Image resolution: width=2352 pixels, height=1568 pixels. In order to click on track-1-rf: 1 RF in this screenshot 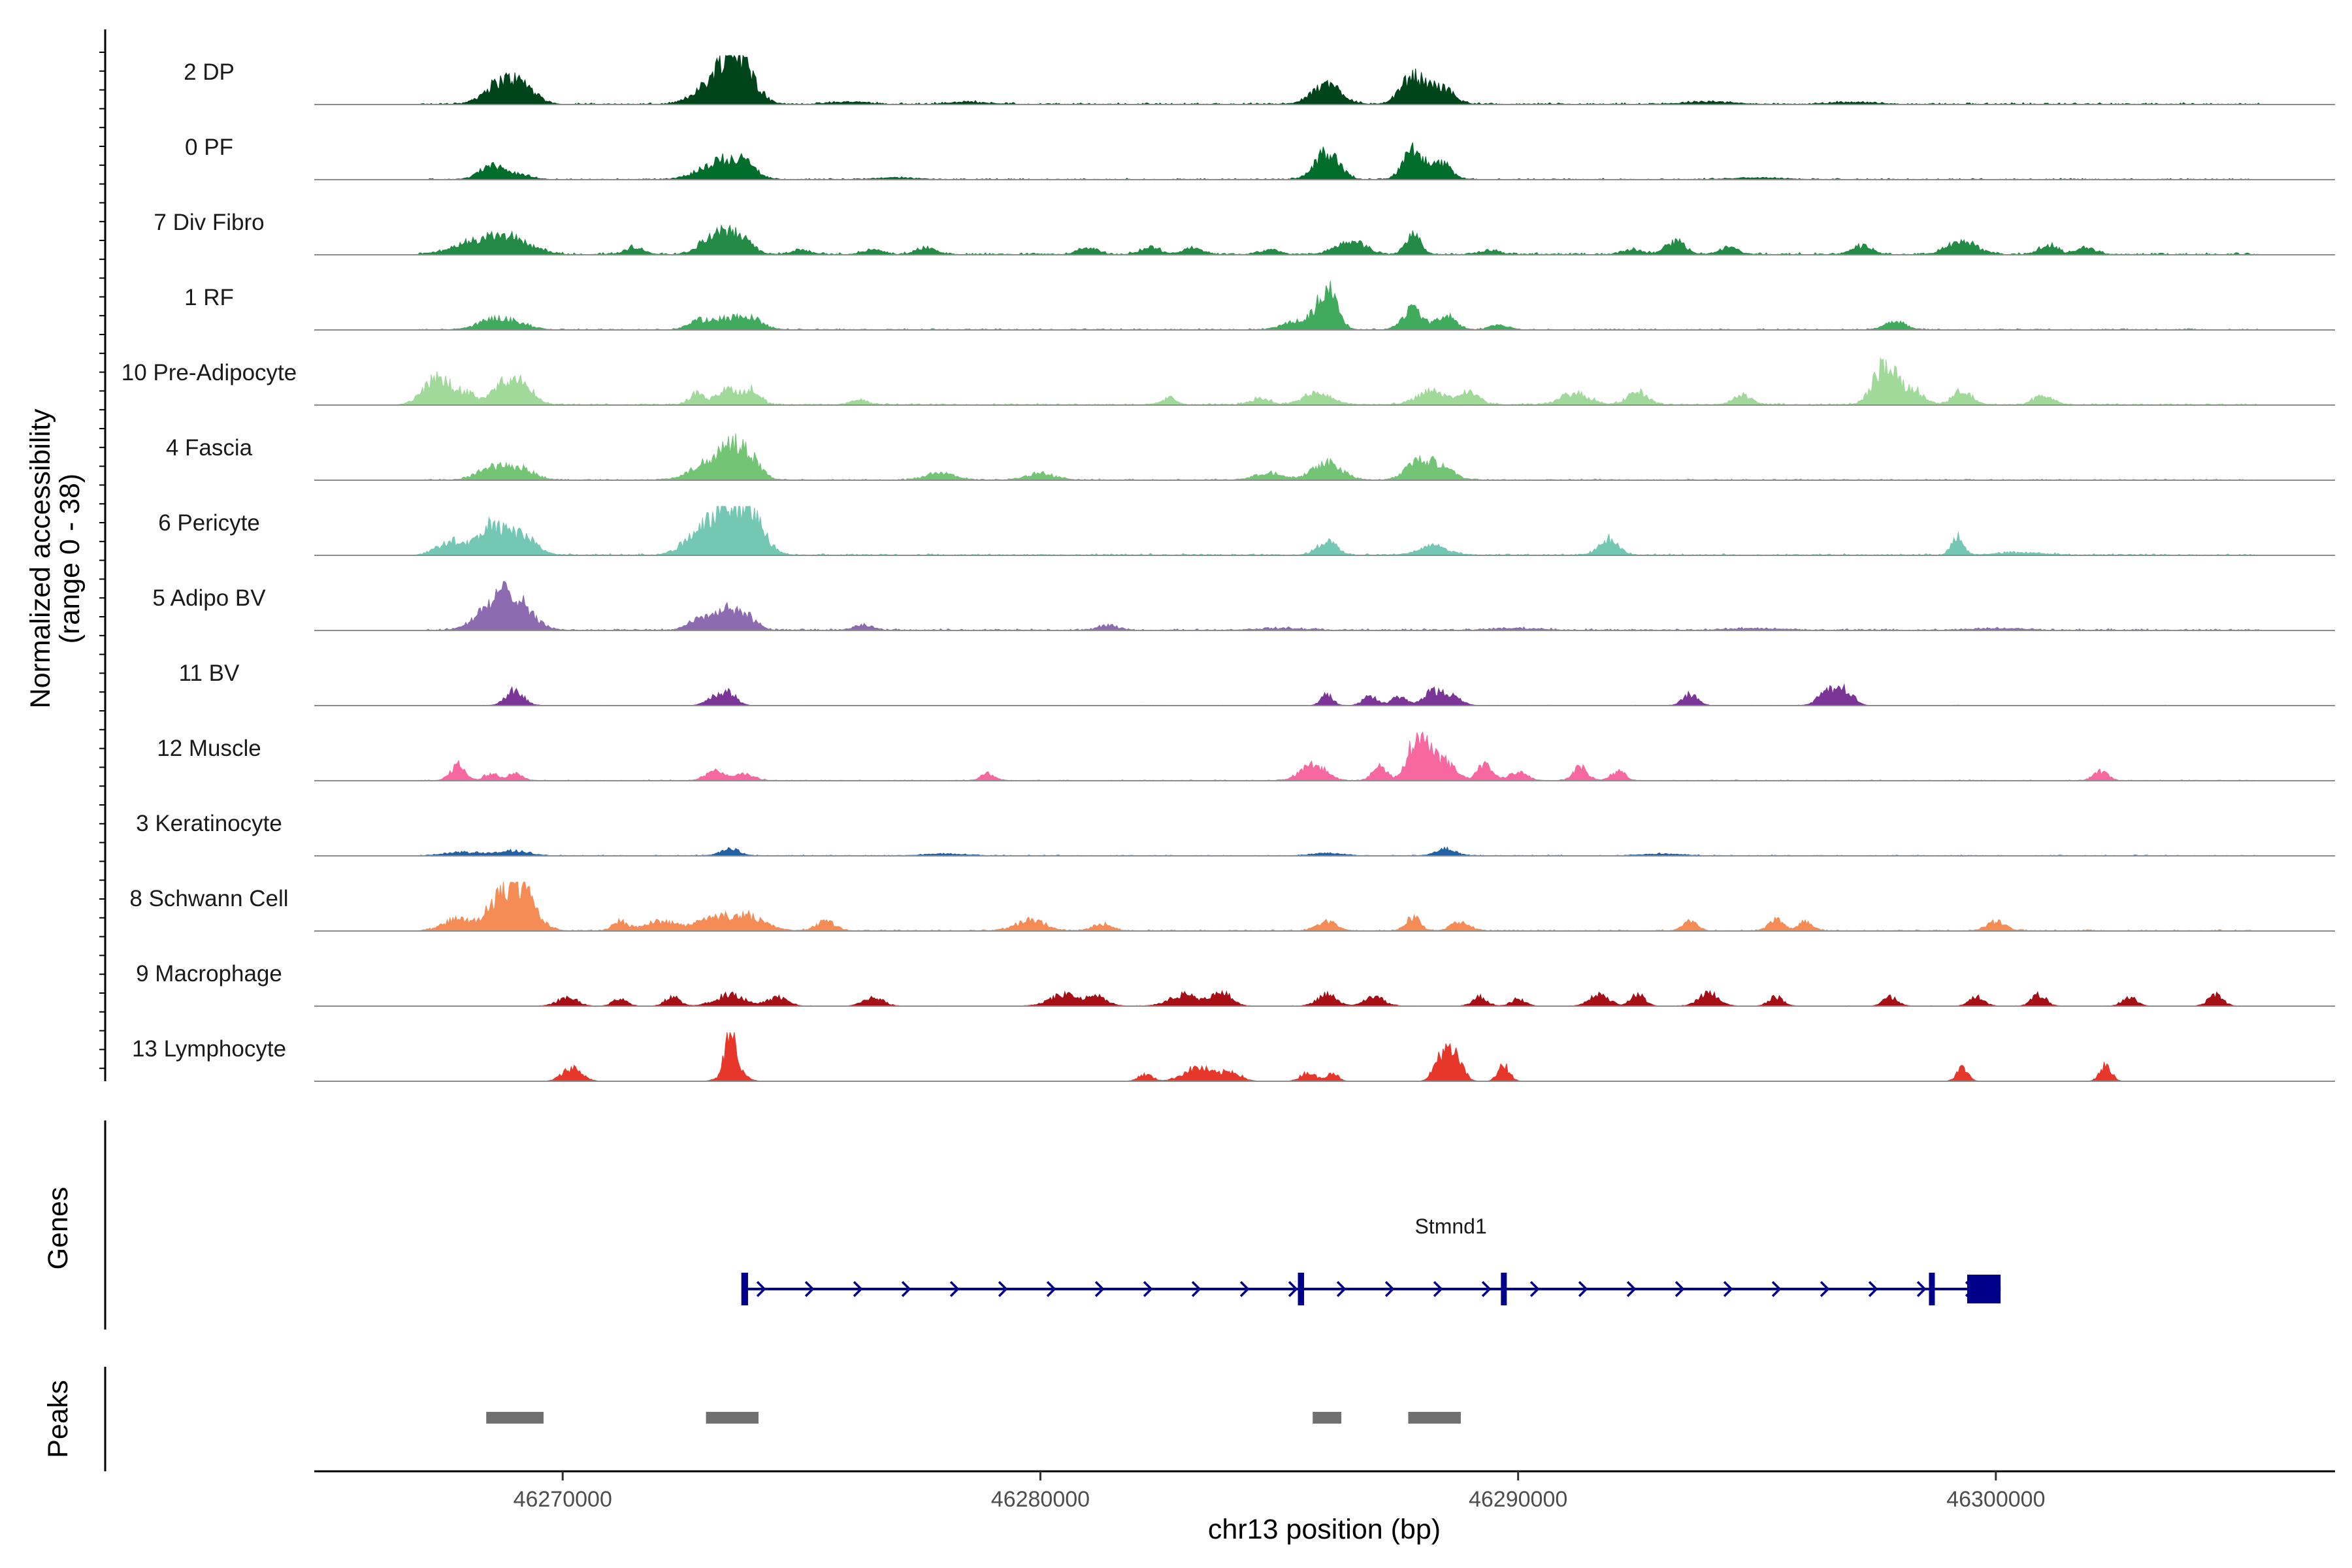, I will do `click(1259, 305)`.